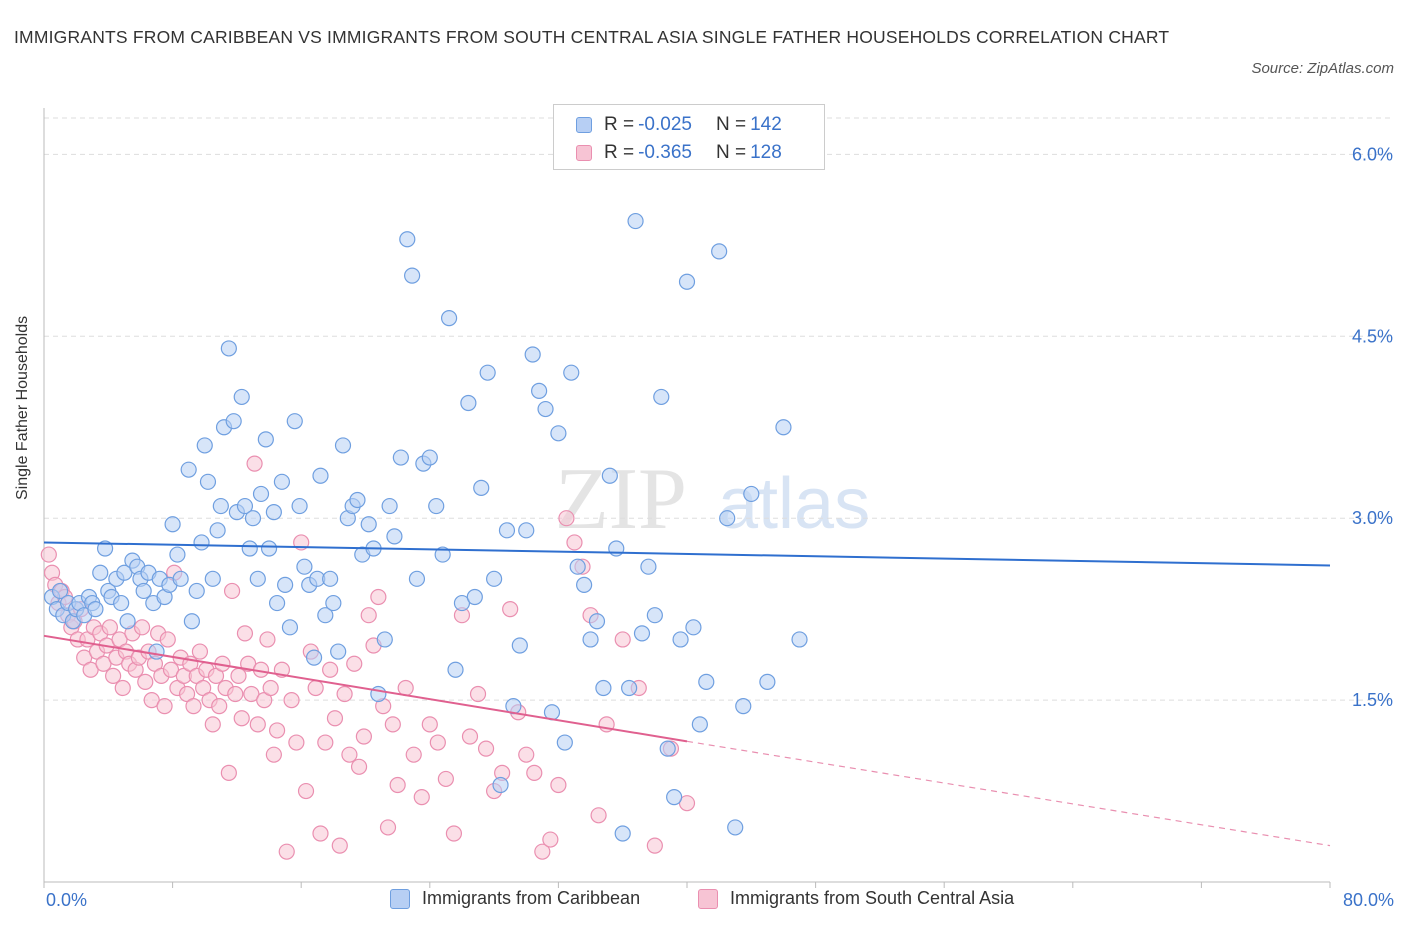  Describe the element at coordinates (1372, 518) in the screenshot. I see `y-tick-label: 3.0%` at that location.